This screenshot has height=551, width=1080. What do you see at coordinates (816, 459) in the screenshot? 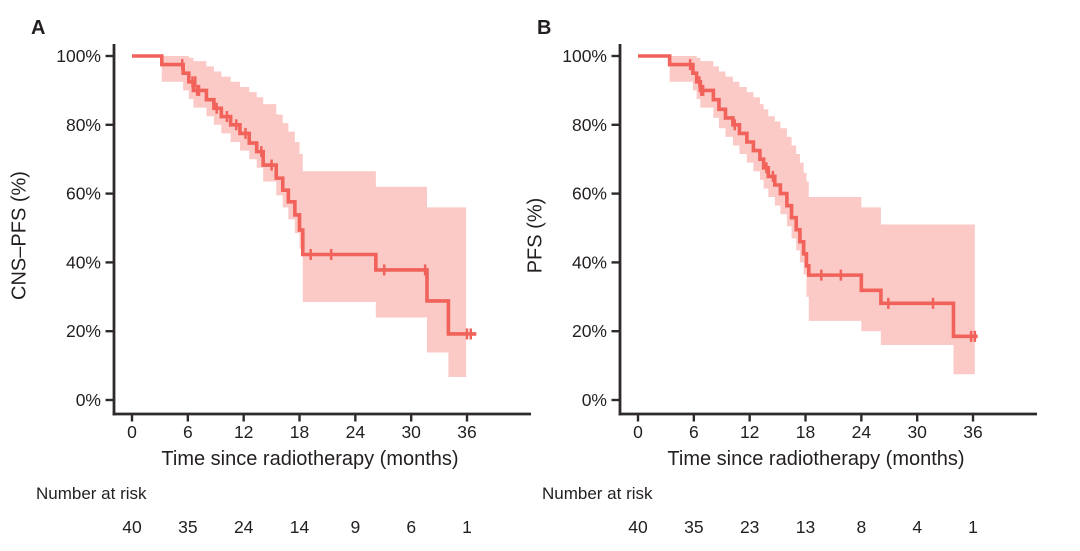
I see `x-axis-title-b: Time since radiotherapy (months)` at bounding box center [816, 459].